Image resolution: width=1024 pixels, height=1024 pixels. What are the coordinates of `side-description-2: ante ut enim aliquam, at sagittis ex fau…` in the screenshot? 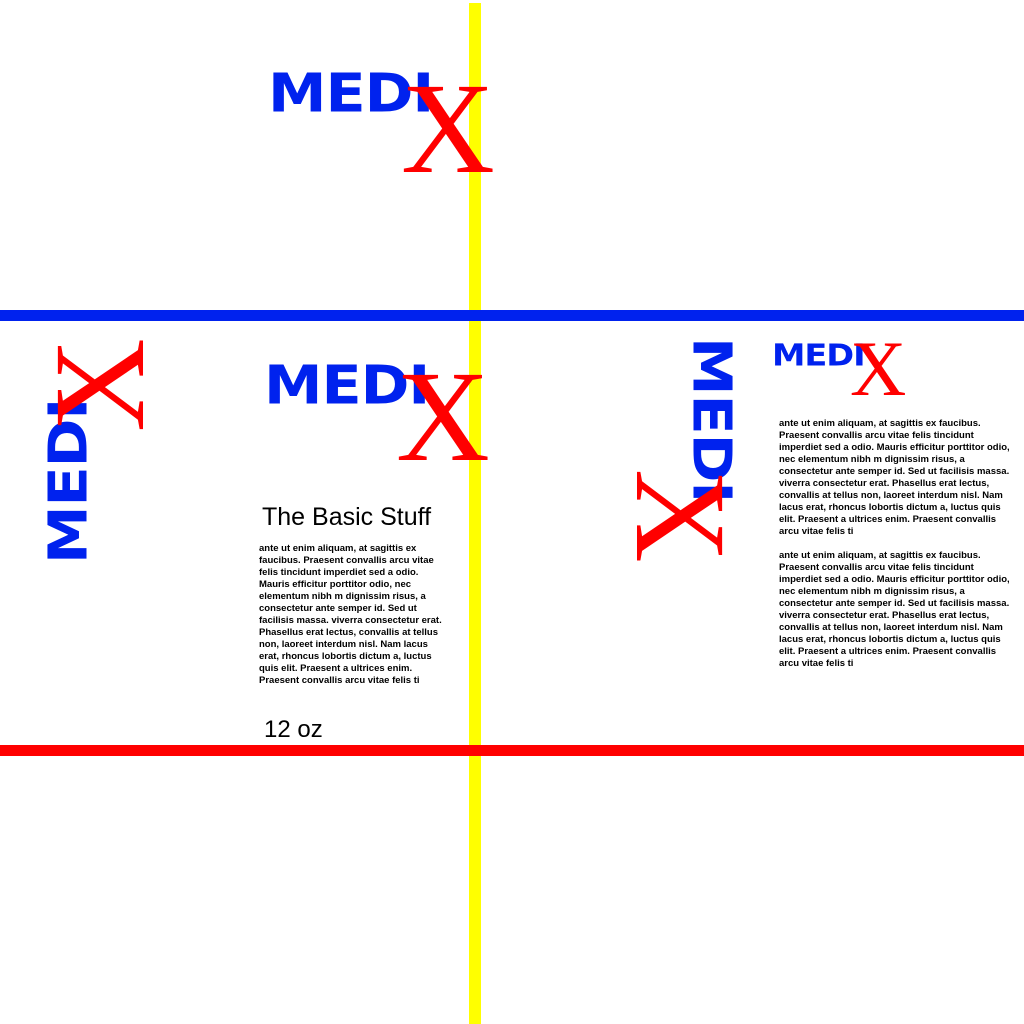 It's located at (894, 609).